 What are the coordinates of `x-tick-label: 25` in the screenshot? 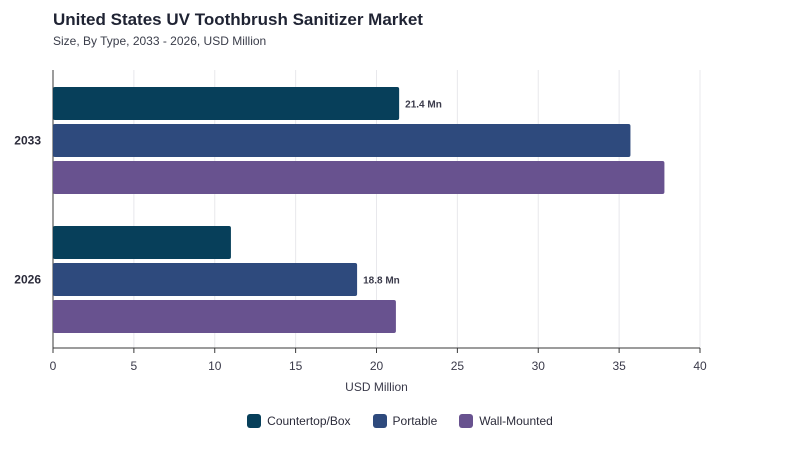 It's located at (458, 366).